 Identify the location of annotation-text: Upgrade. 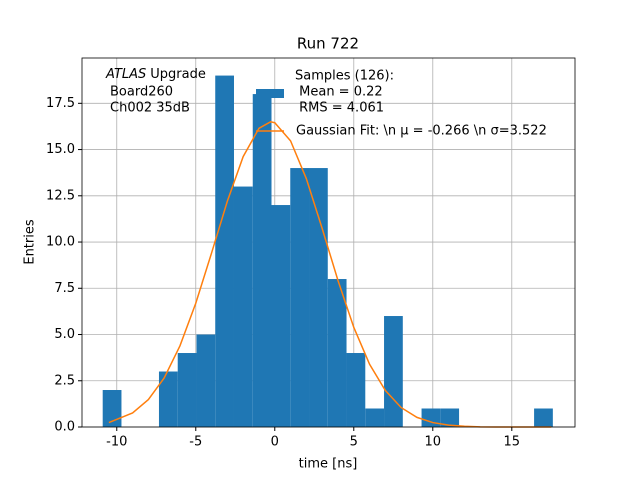
(178, 74).